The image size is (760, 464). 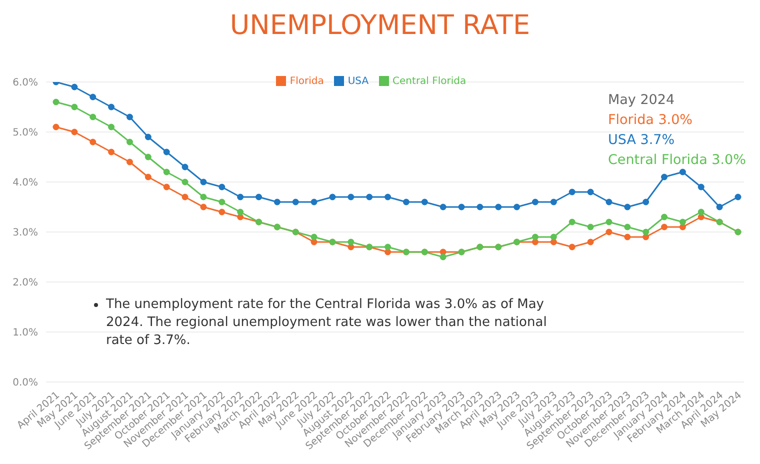 What do you see at coordinates (25, 183) in the screenshot?
I see `y-tick-label: 4.0%` at bounding box center [25, 183].